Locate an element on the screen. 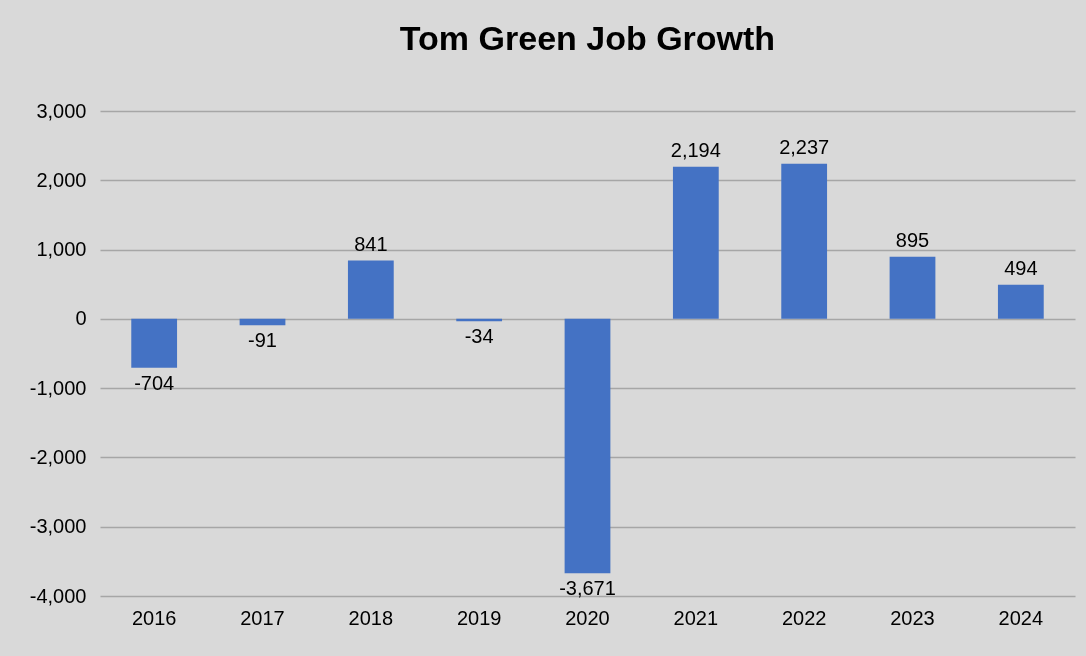  data-label: -91 is located at coordinates (262, 340).